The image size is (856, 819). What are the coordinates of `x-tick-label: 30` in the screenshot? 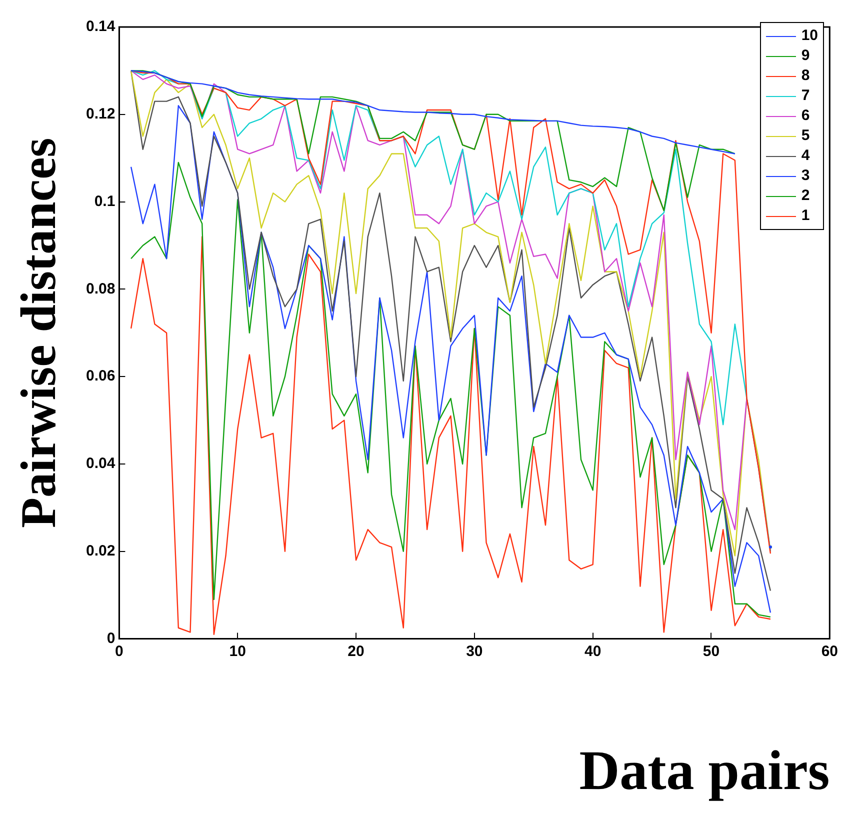 It's located at (474, 651).